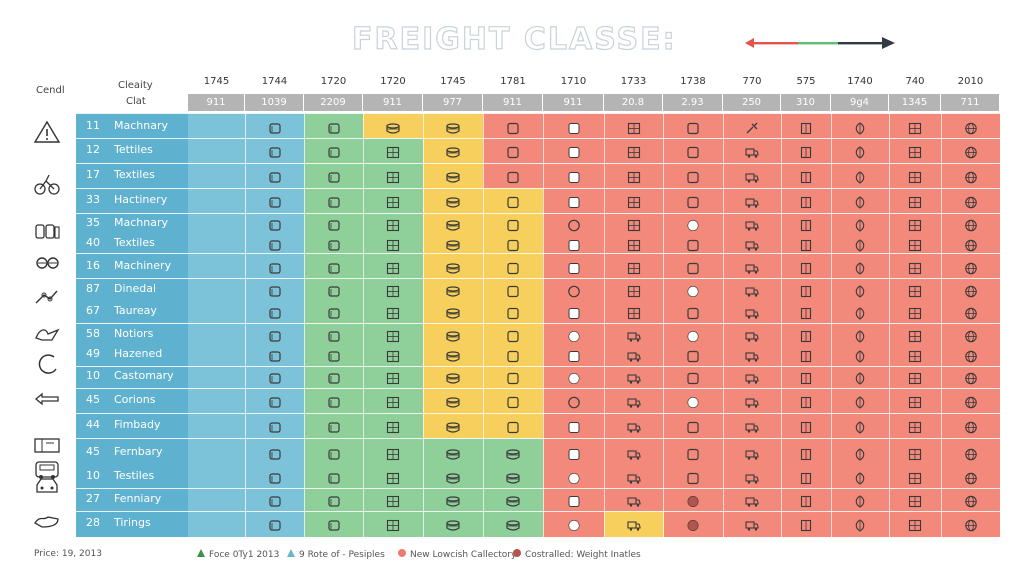 This screenshot has width=1024, height=585. Describe the element at coordinates (134, 333) in the screenshot. I see `row-commodity-name: Notiors` at that location.